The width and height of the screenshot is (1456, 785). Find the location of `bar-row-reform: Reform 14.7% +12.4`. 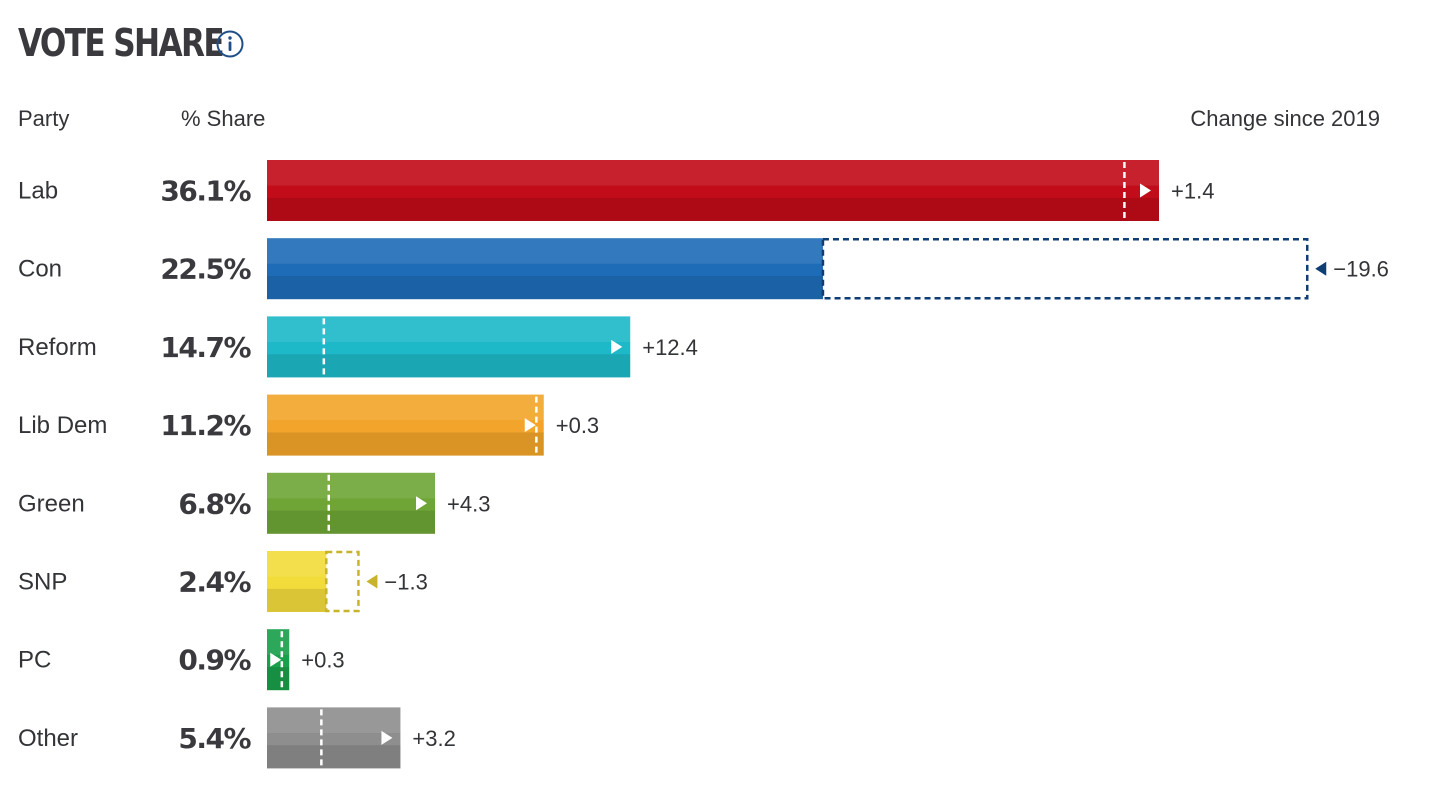

bar-row-reform: Reform 14.7% +12.4 is located at coordinates (358, 347).